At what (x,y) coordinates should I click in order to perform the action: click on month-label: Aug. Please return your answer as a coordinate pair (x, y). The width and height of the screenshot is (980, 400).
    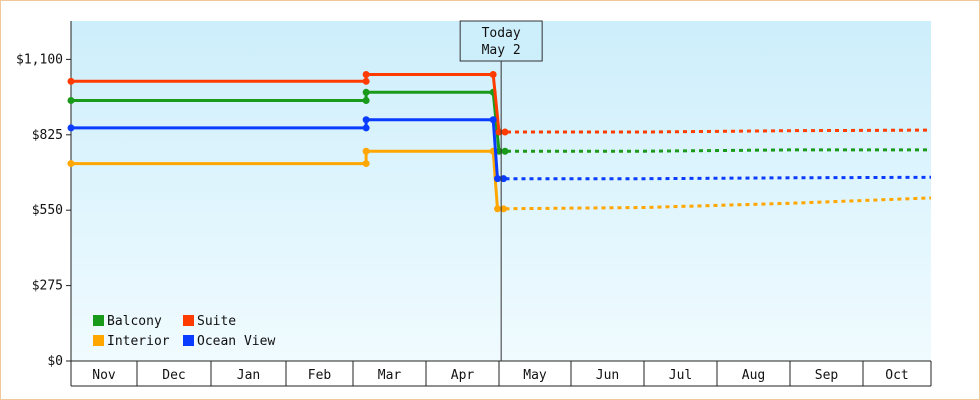
    Looking at the image, I should click on (753, 375).